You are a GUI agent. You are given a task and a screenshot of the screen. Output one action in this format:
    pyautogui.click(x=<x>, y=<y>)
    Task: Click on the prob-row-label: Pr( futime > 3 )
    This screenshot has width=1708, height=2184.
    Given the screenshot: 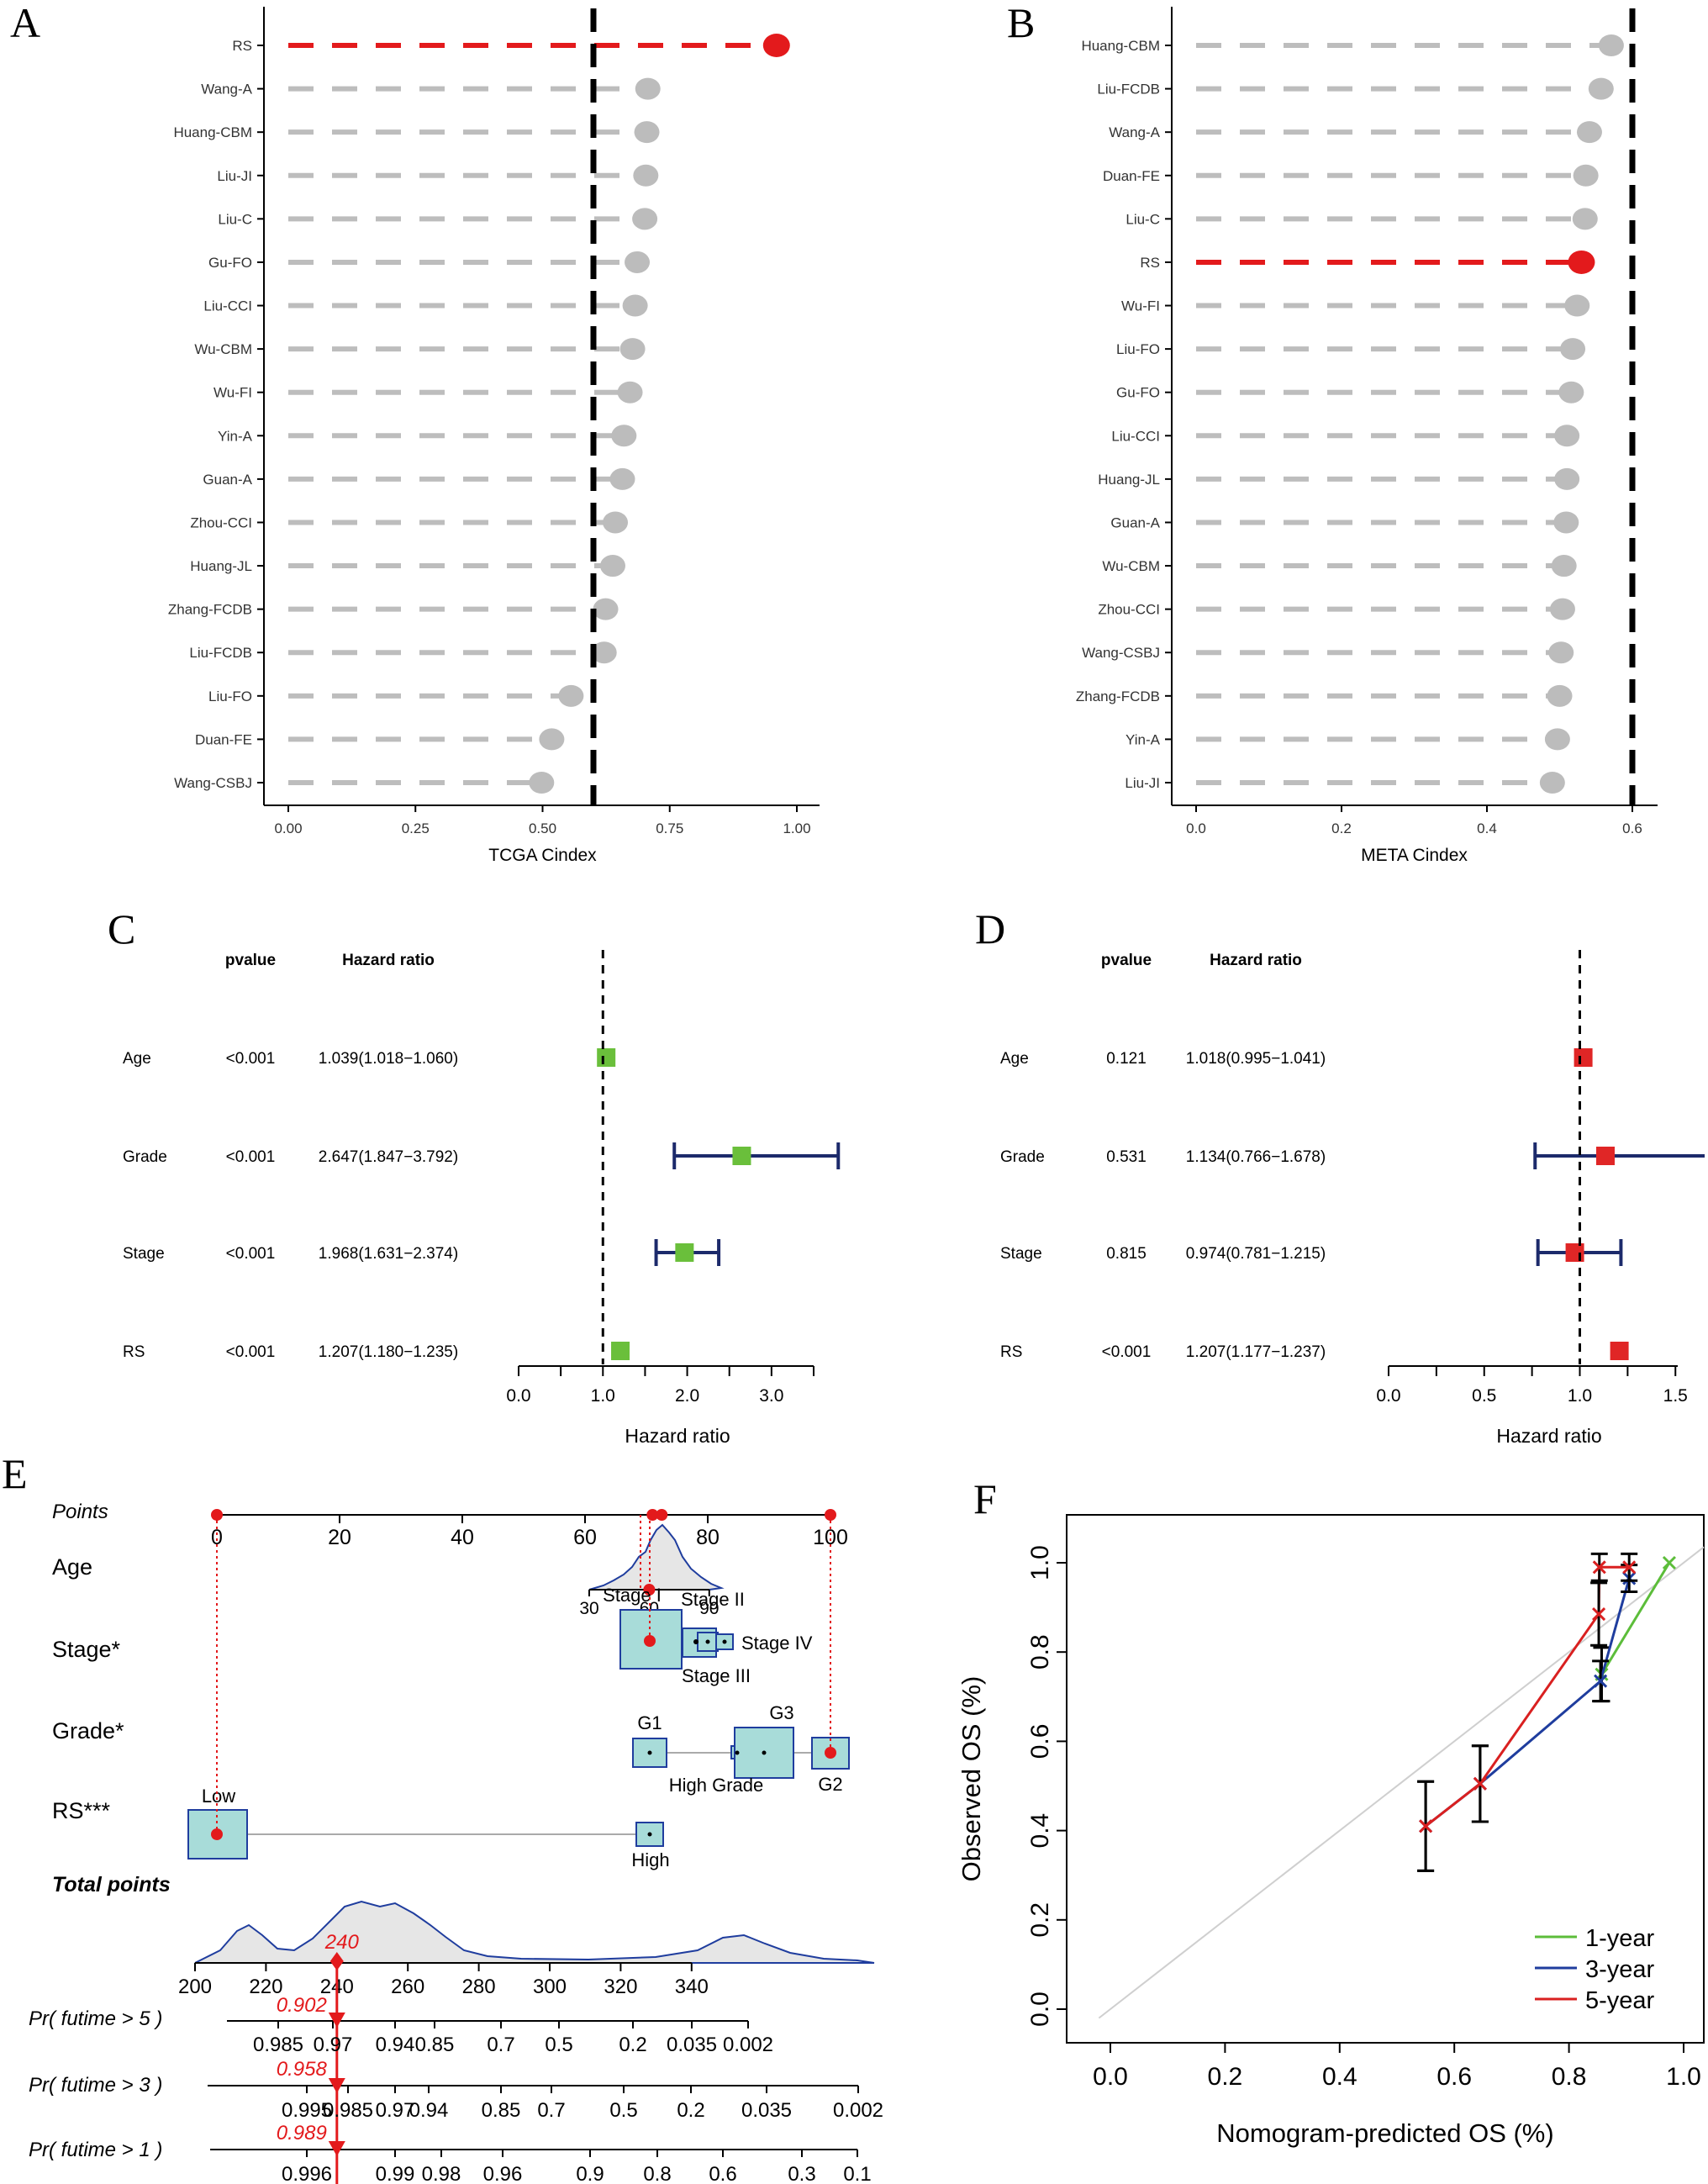 What is the action you would take?
    pyautogui.click(x=95, y=2085)
    